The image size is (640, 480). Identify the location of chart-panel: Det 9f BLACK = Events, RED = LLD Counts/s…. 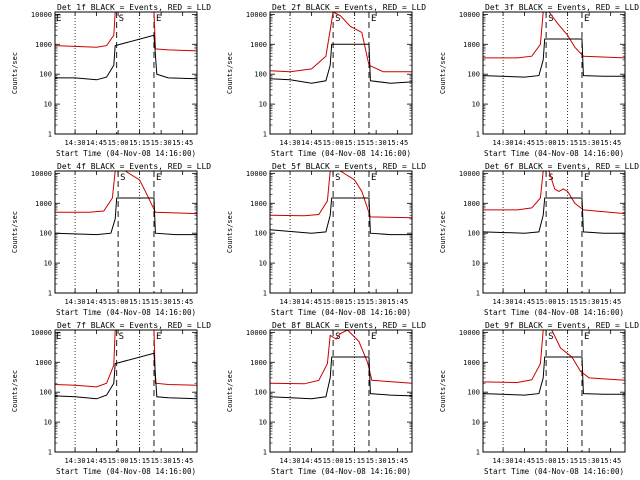
(539, 398).